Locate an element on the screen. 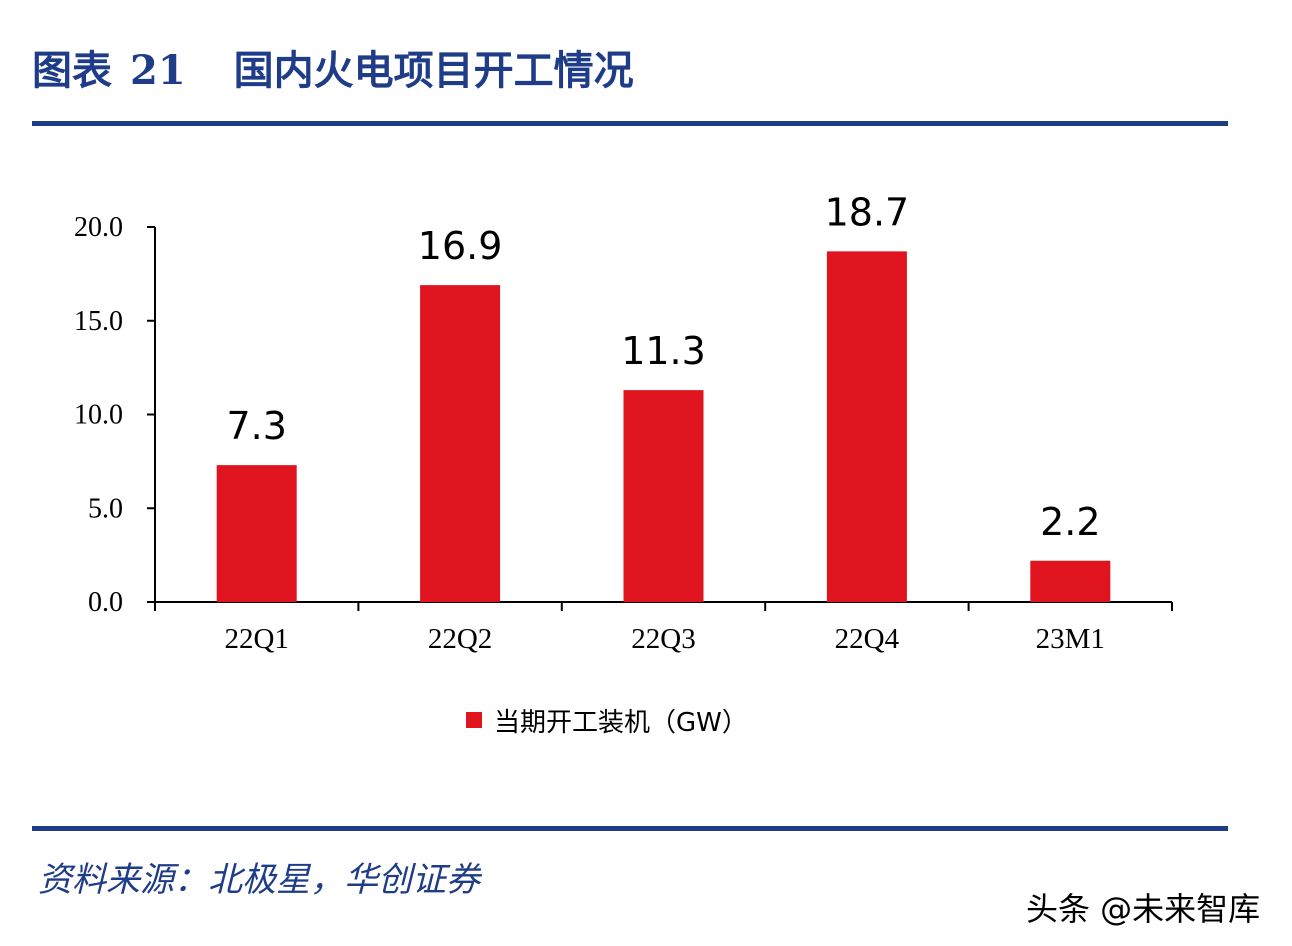  chart-title: 国内火电项目开工情况 is located at coordinates (433, 70).